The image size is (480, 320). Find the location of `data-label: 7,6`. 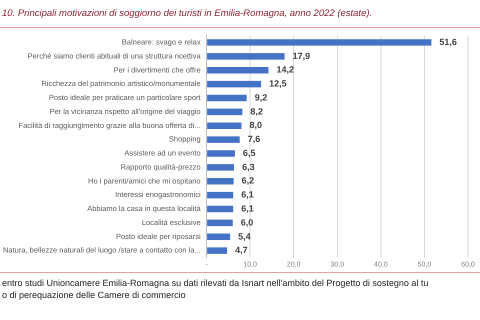

data-label: 7,6 is located at coordinates (254, 139).